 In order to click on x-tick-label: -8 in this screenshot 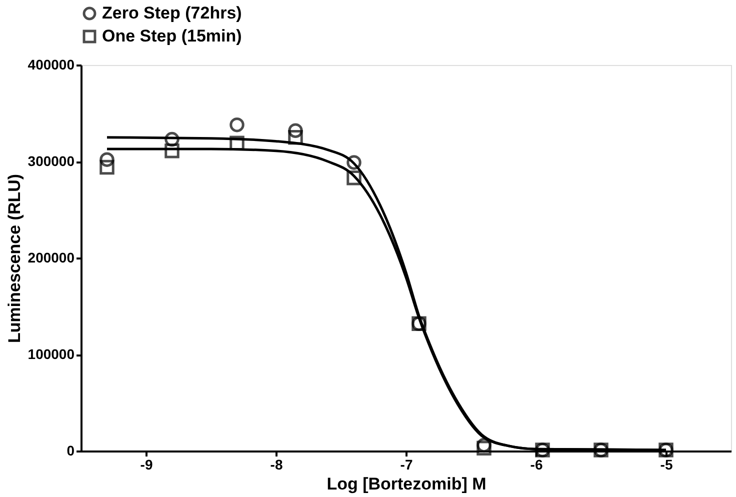, I will do `click(276, 464)`.